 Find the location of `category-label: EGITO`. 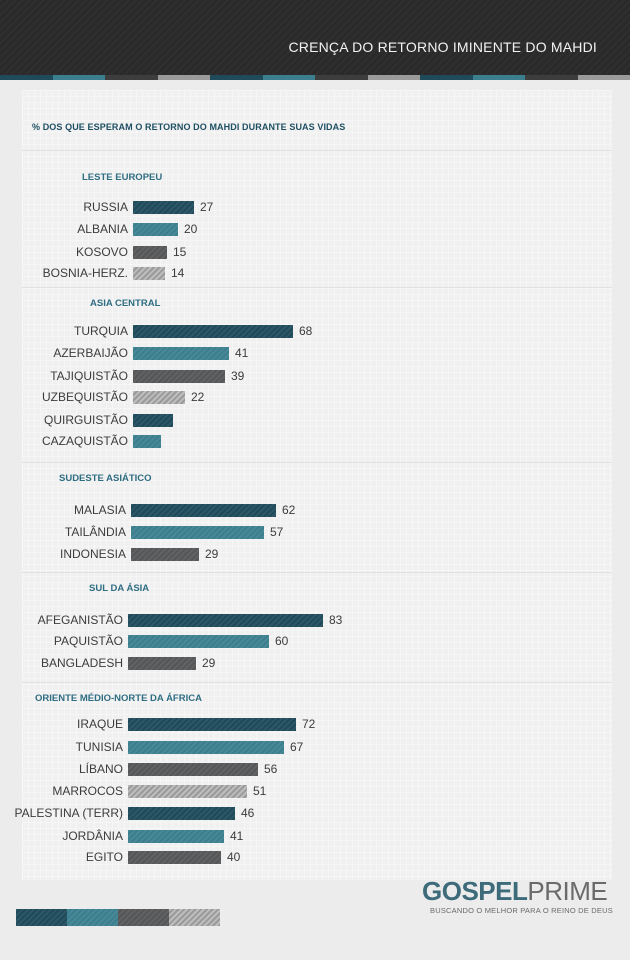

category-label: EGITO is located at coordinates (104, 857).